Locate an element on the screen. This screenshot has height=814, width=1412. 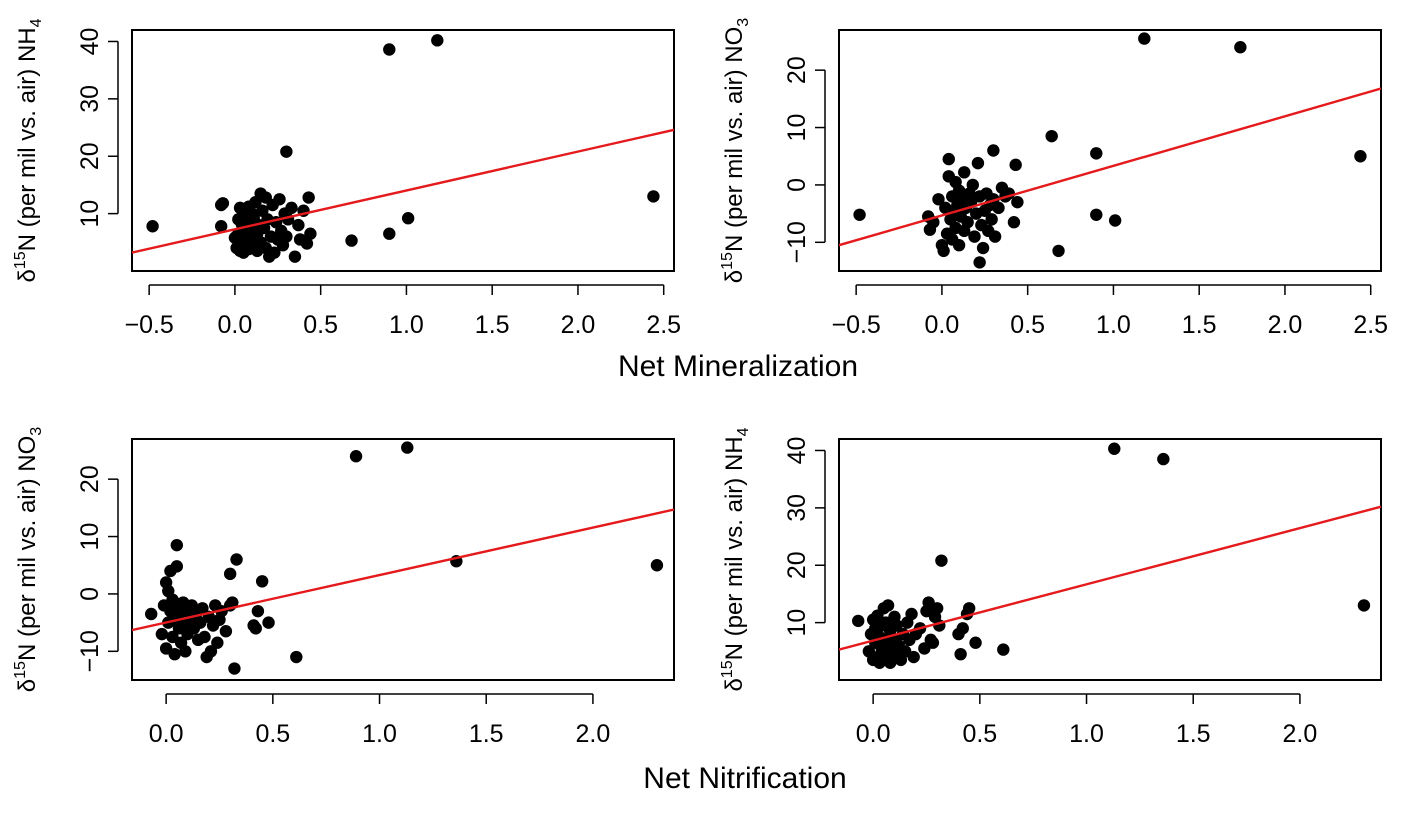
x-axis: 0.0 0.5 1.0 1.5 2.0 is located at coordinates (379, 720).